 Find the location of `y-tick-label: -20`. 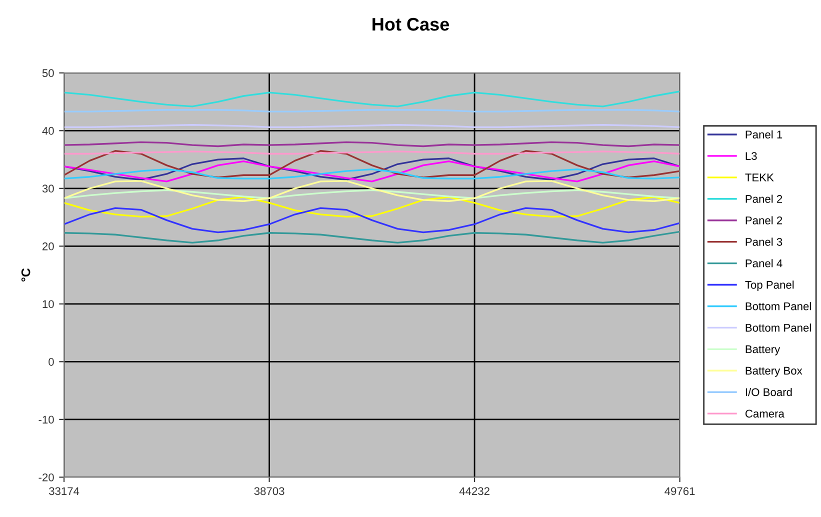

y-tick-label: -20 is located at coordinates (46, 477).